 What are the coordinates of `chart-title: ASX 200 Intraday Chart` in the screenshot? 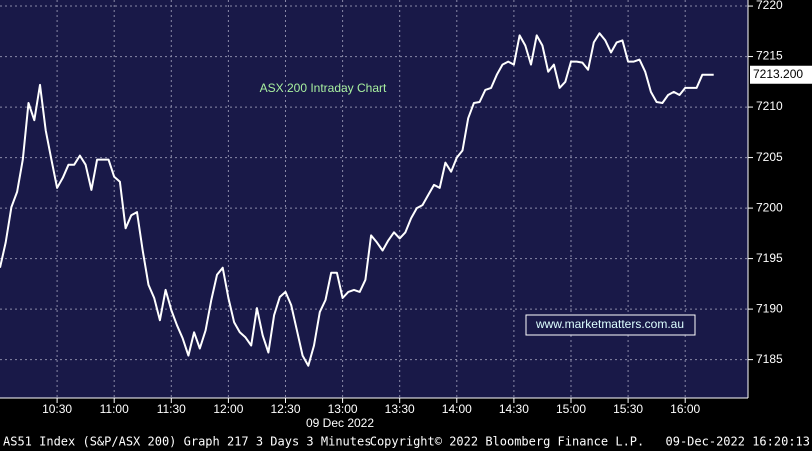 It's located at (323, 88).